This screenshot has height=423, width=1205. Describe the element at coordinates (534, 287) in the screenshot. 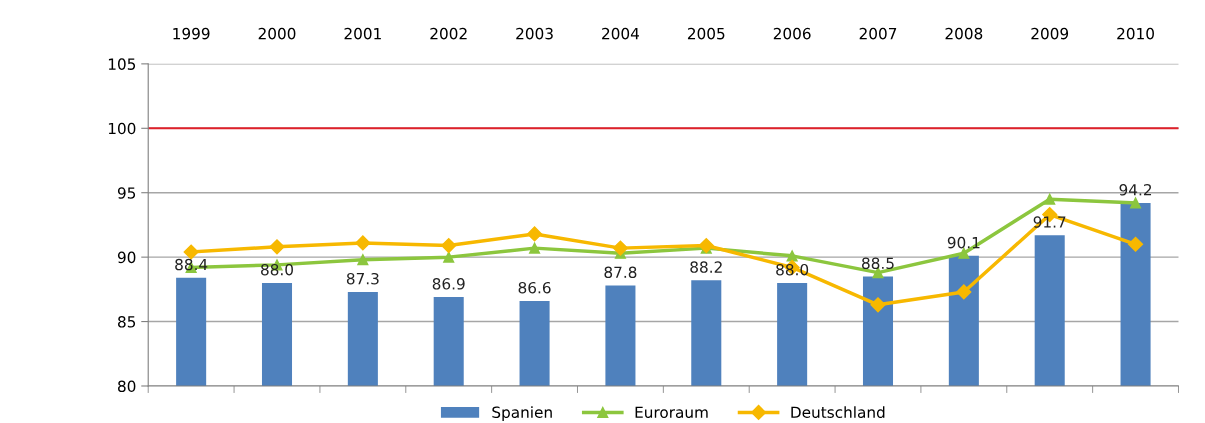

I see `data-label: 86.6` at that location.